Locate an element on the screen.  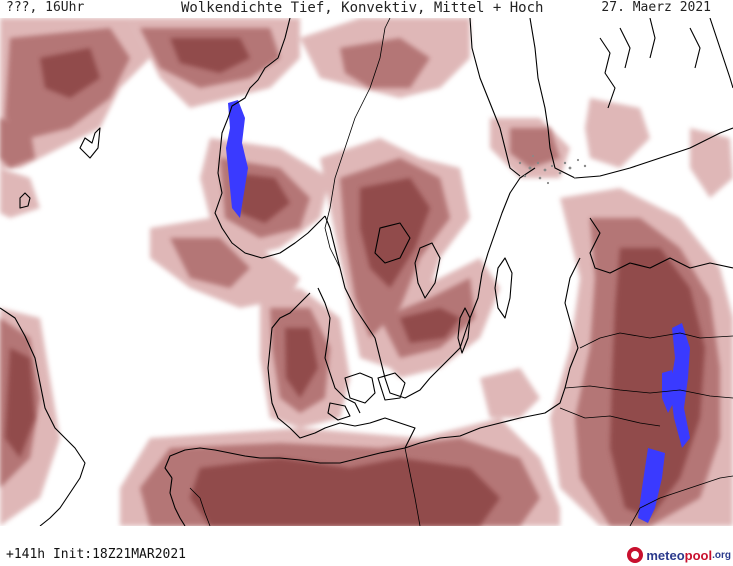
logo-text-pool: pool is located at coordinates (698, 555).